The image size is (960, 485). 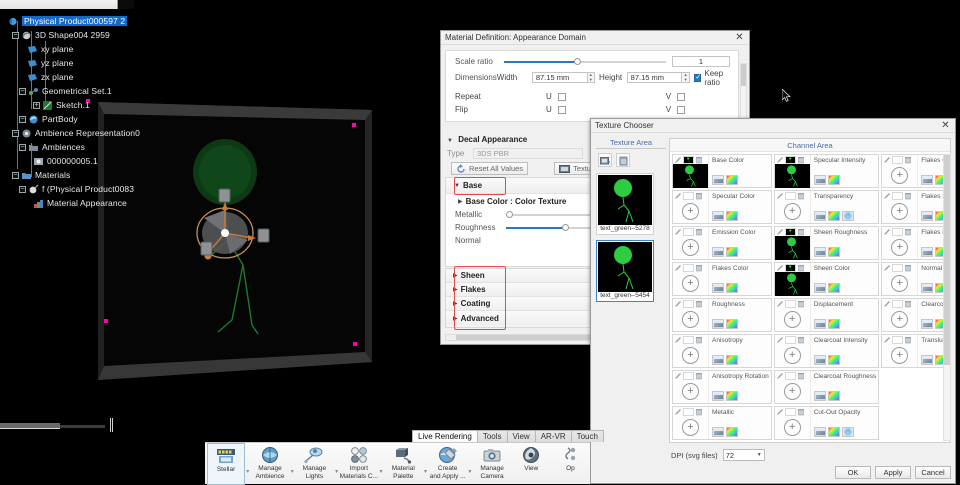 What do you see at coordinates (65, 161) in the screenshot?
I see `tree-node-ambience-item: 000000005.1` at bounding box center [65, 161].